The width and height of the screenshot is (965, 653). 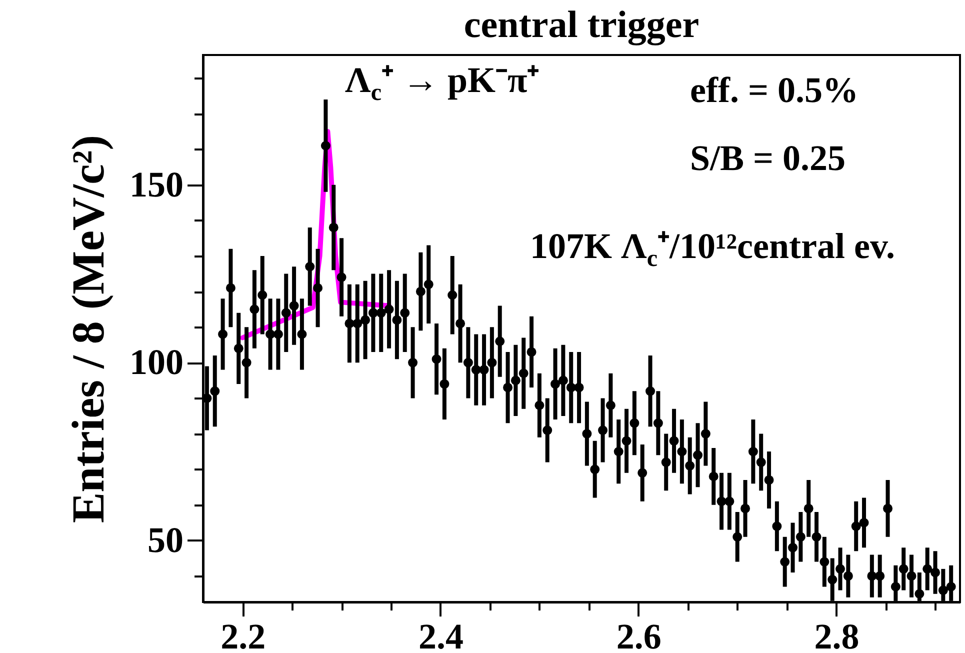 What do you see at coordinates (582, 25) in the screenshot?
I see `chart-title: central trigger` at bounding box center [582, 25].